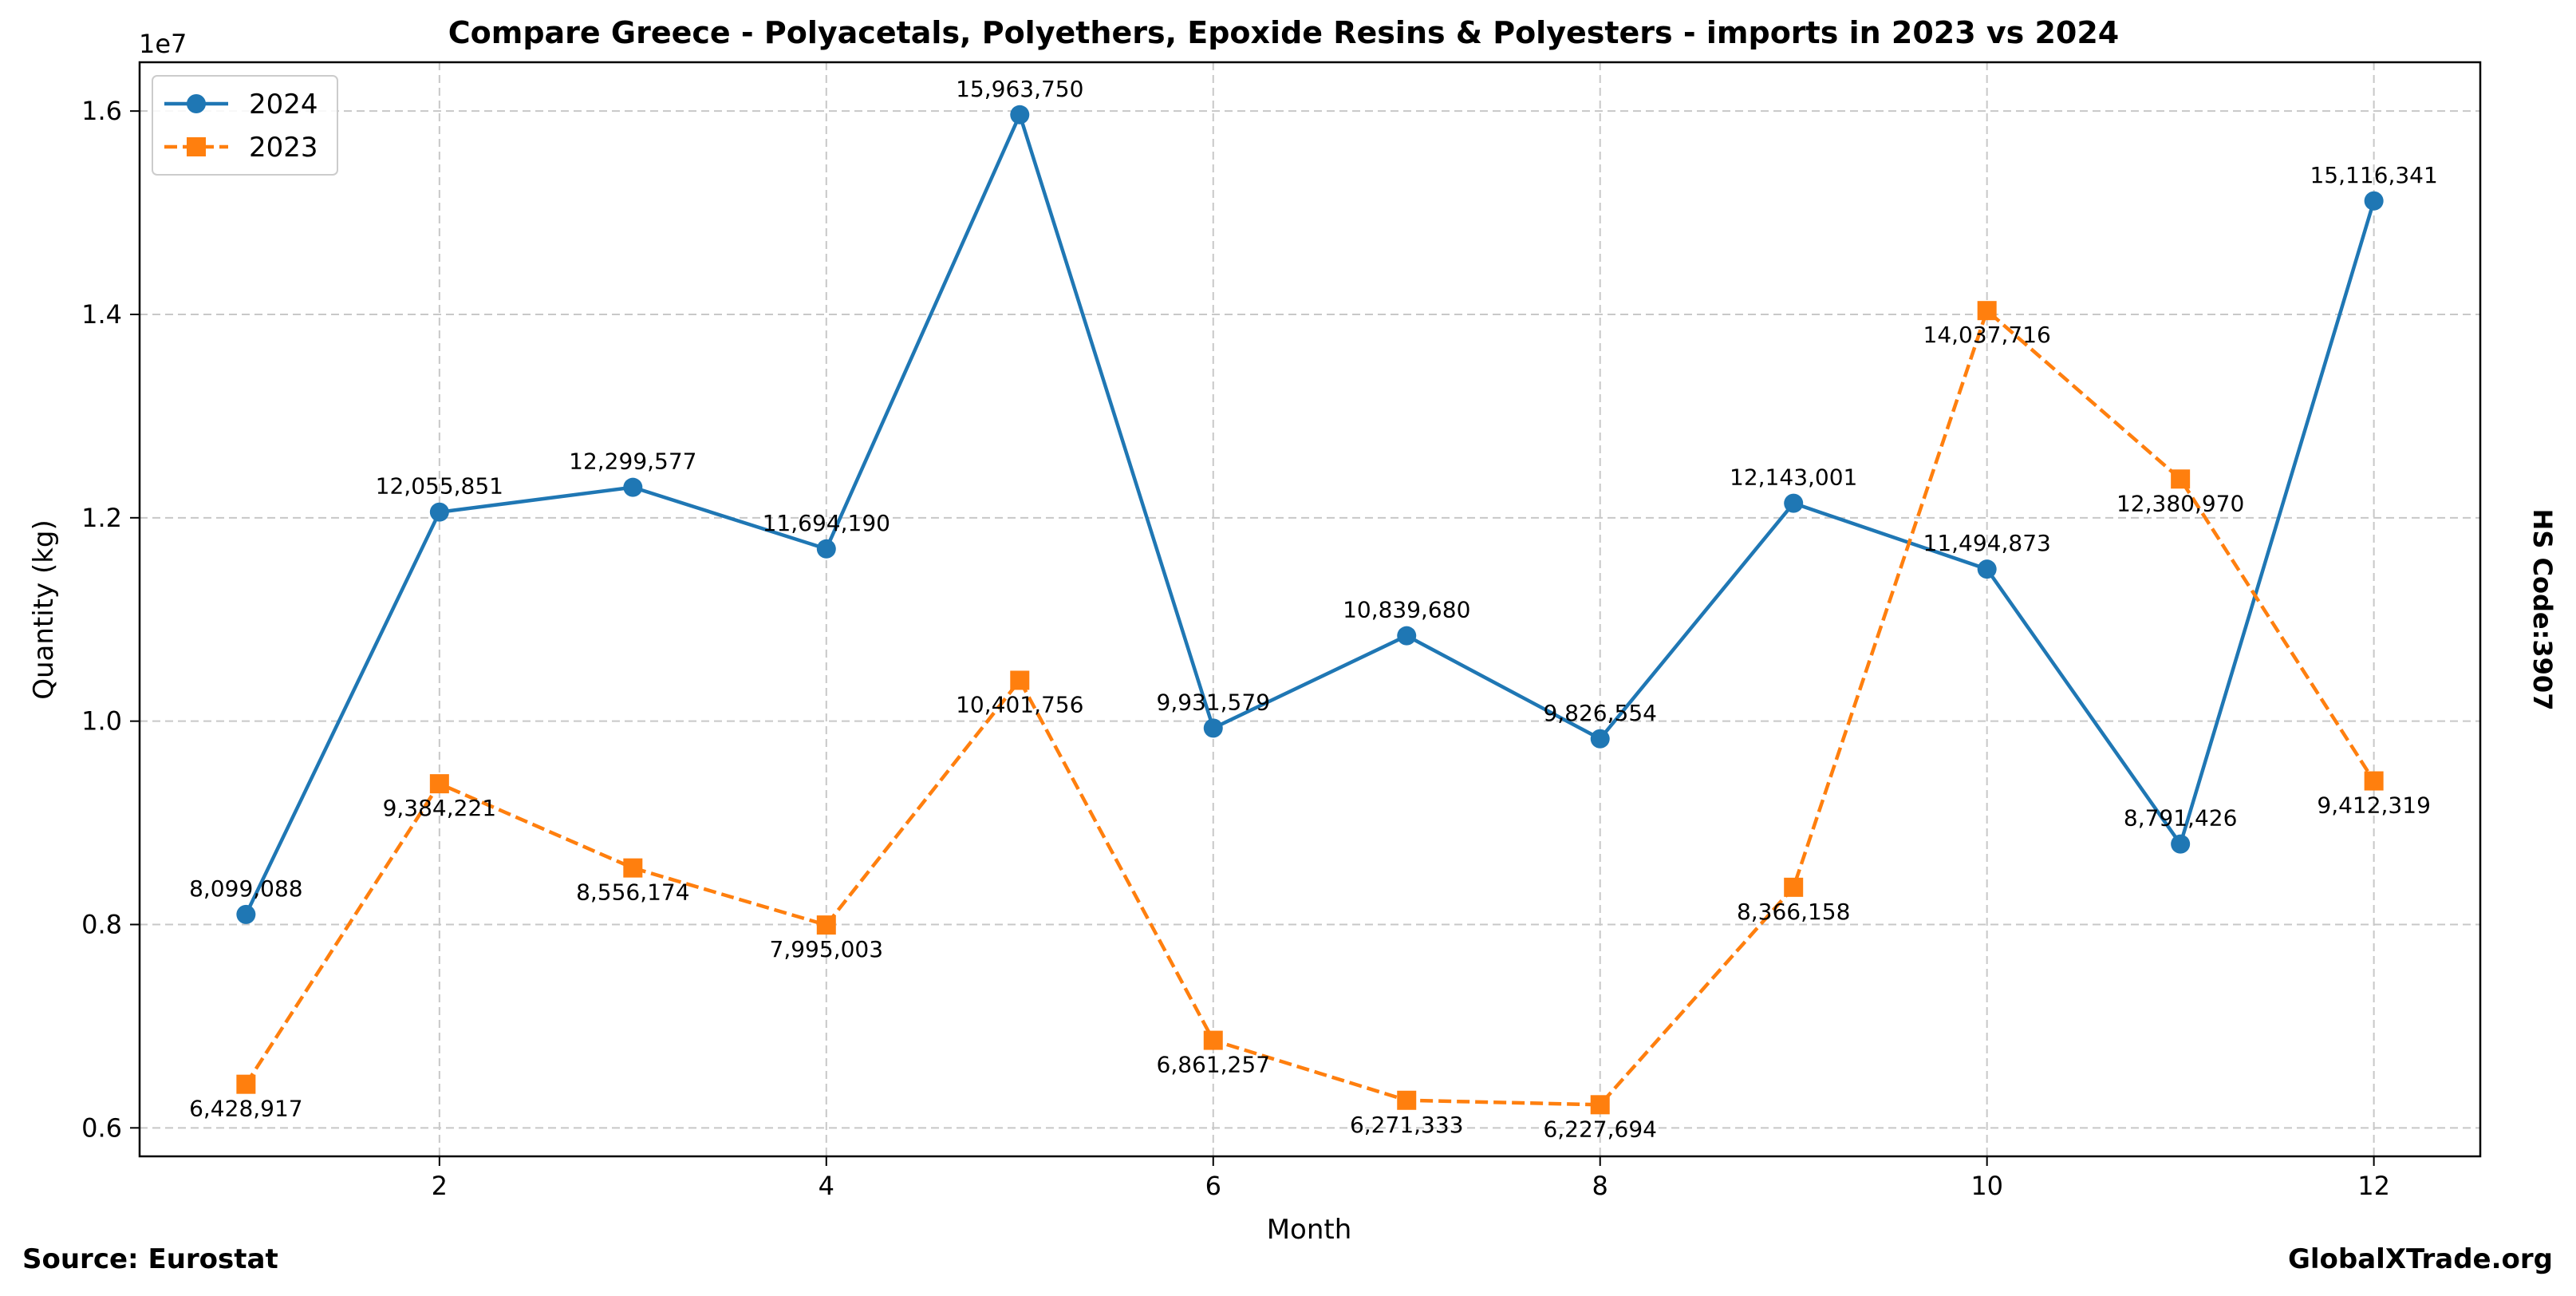 The width and height of the screenshot is (2576, 1296). Describe the element at coordinates (827, 523) in the screenshot. I see `data-label-2024: 11,694,190` at that location.